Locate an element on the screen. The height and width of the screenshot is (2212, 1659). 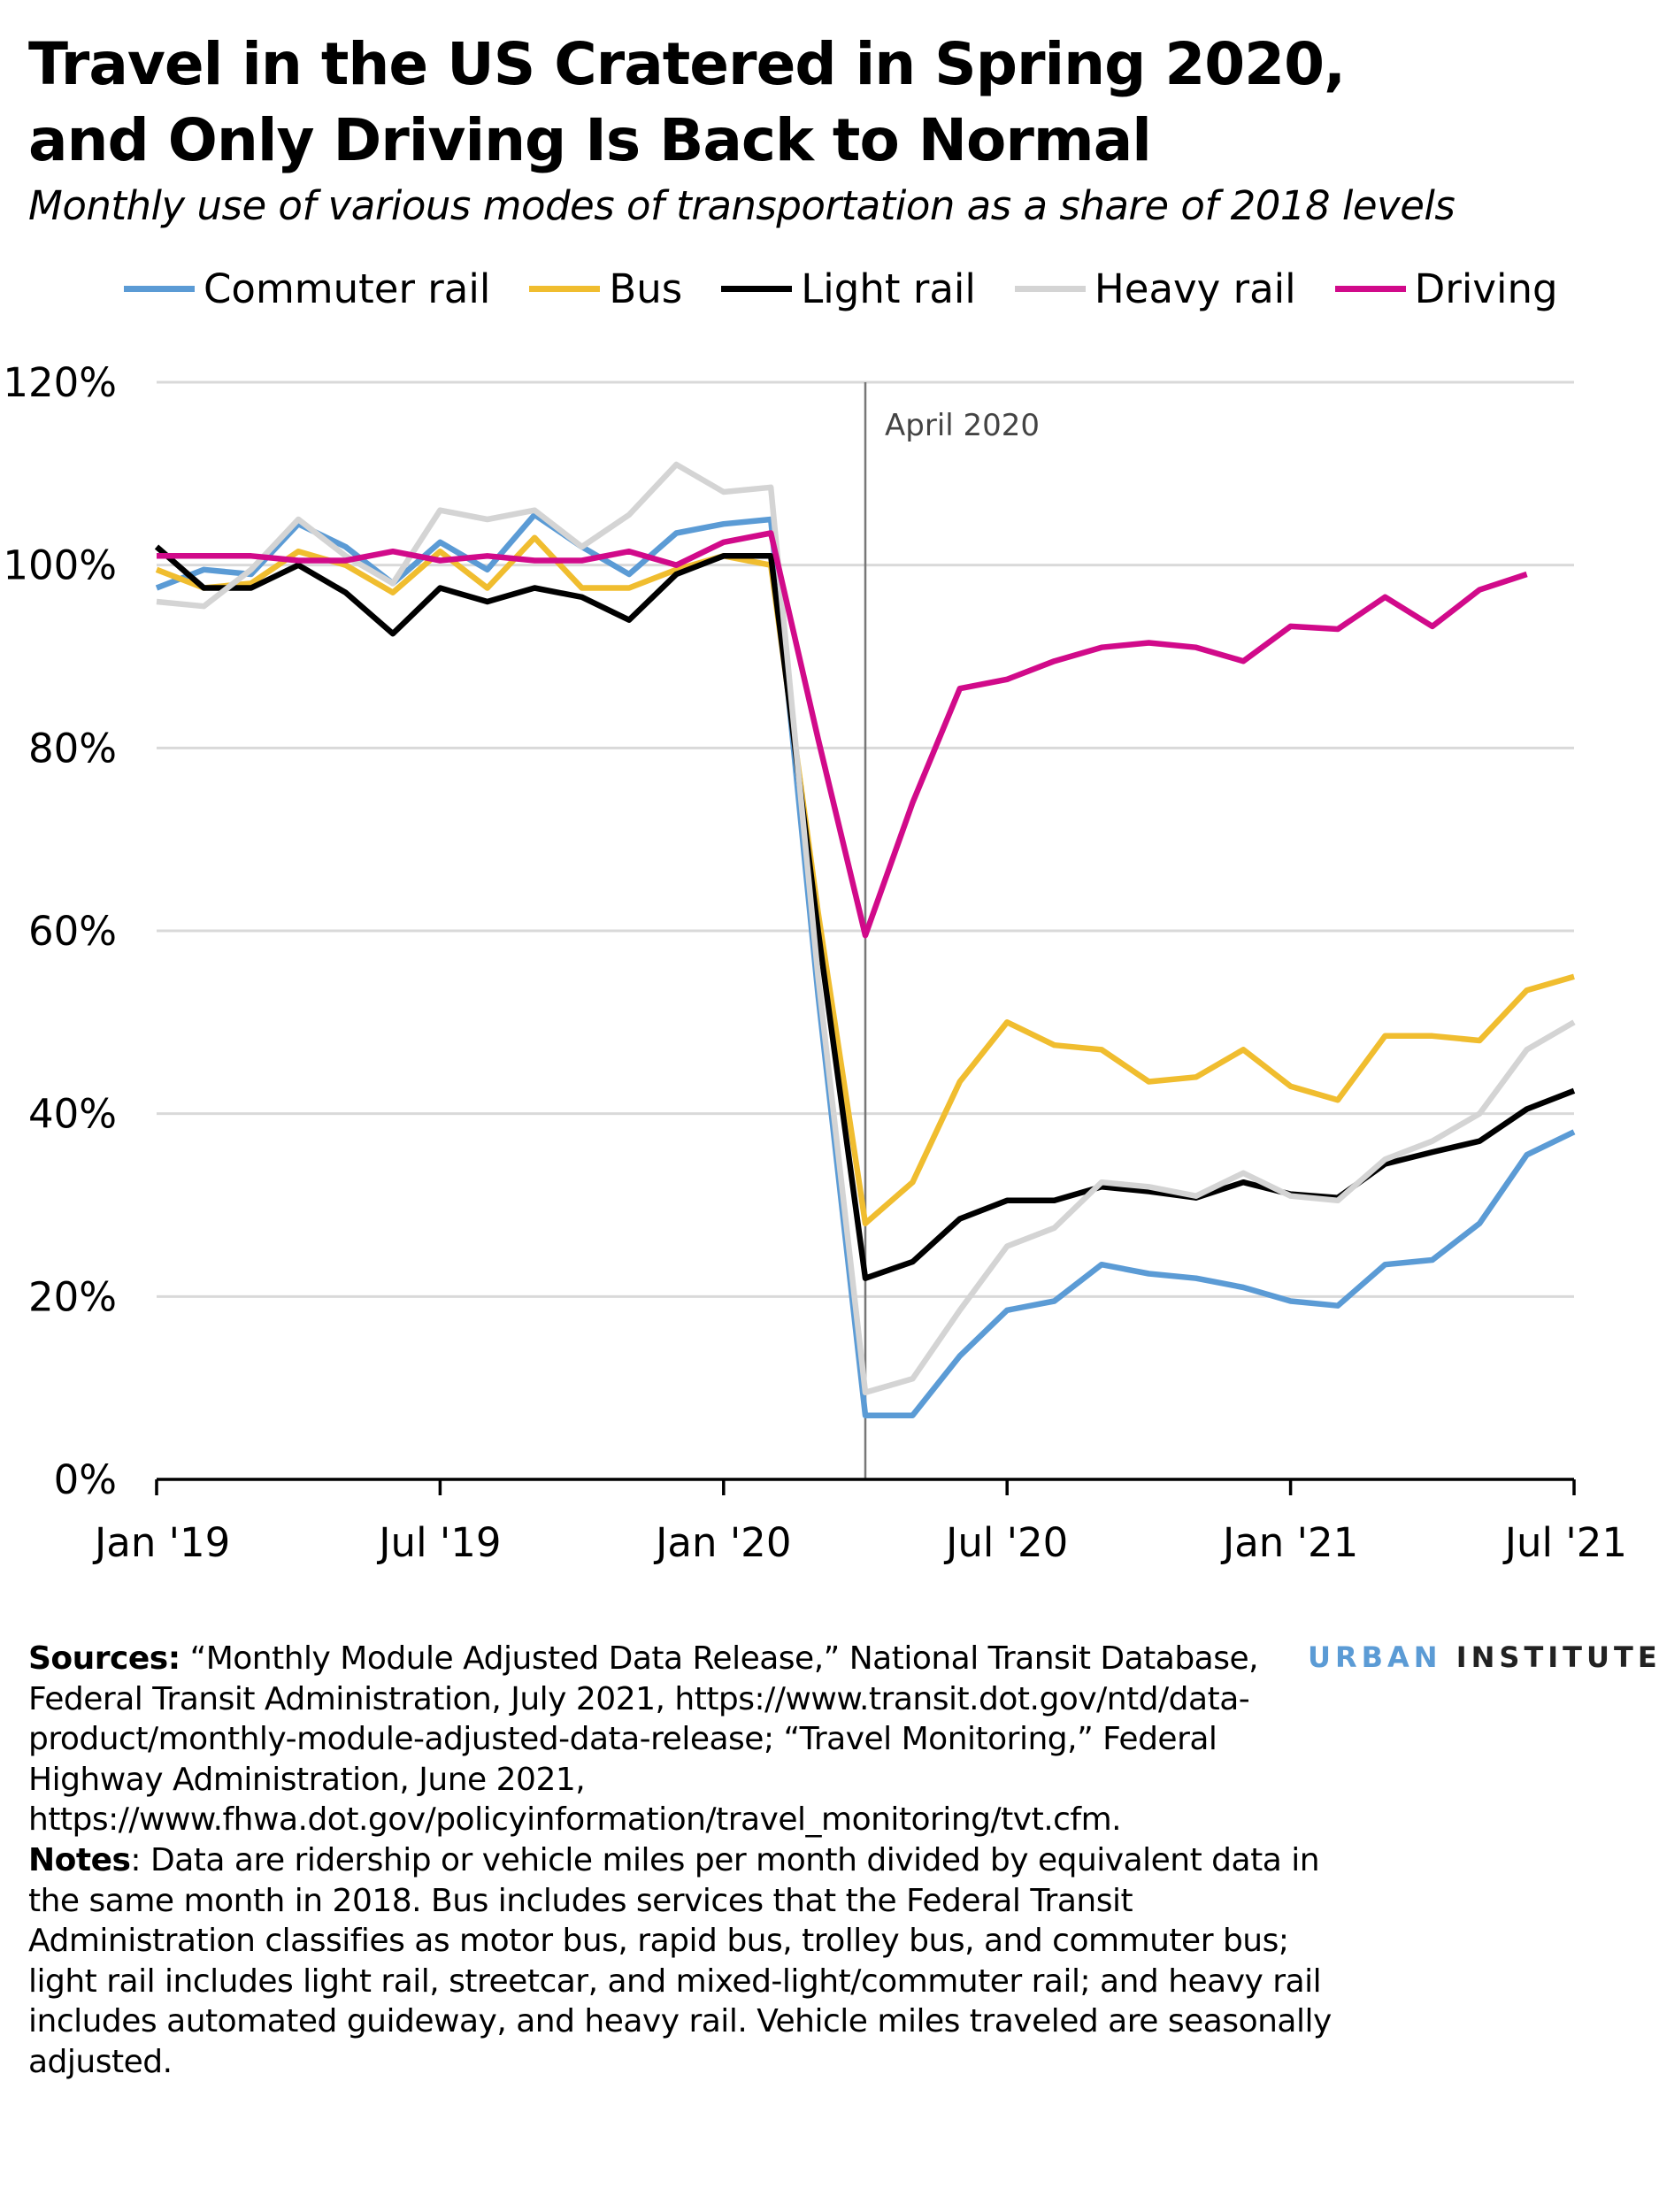
y-tick-label: 0% is located at coordinates (85, 1480).